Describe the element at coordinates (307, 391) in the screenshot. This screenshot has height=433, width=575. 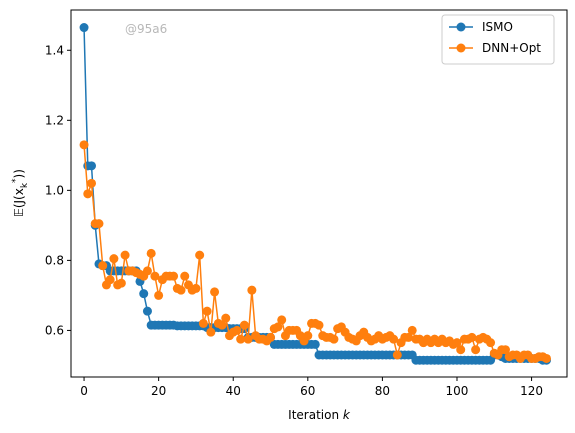
I see `x-tick-label: 60` at that location.